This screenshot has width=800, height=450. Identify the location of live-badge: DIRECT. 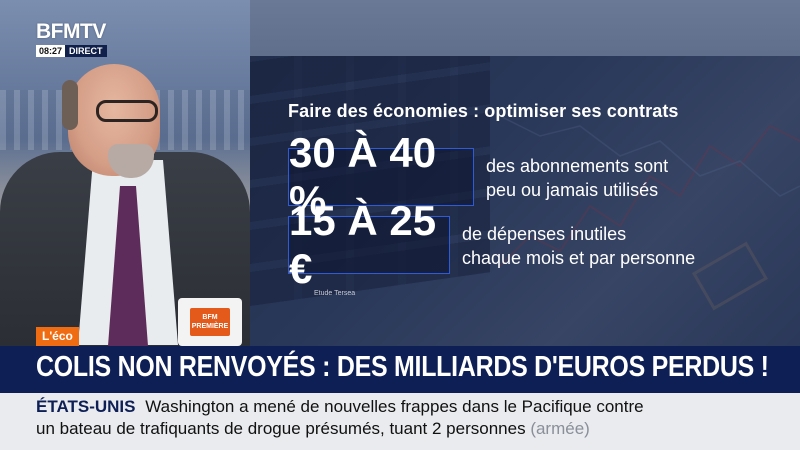
(86, 51).